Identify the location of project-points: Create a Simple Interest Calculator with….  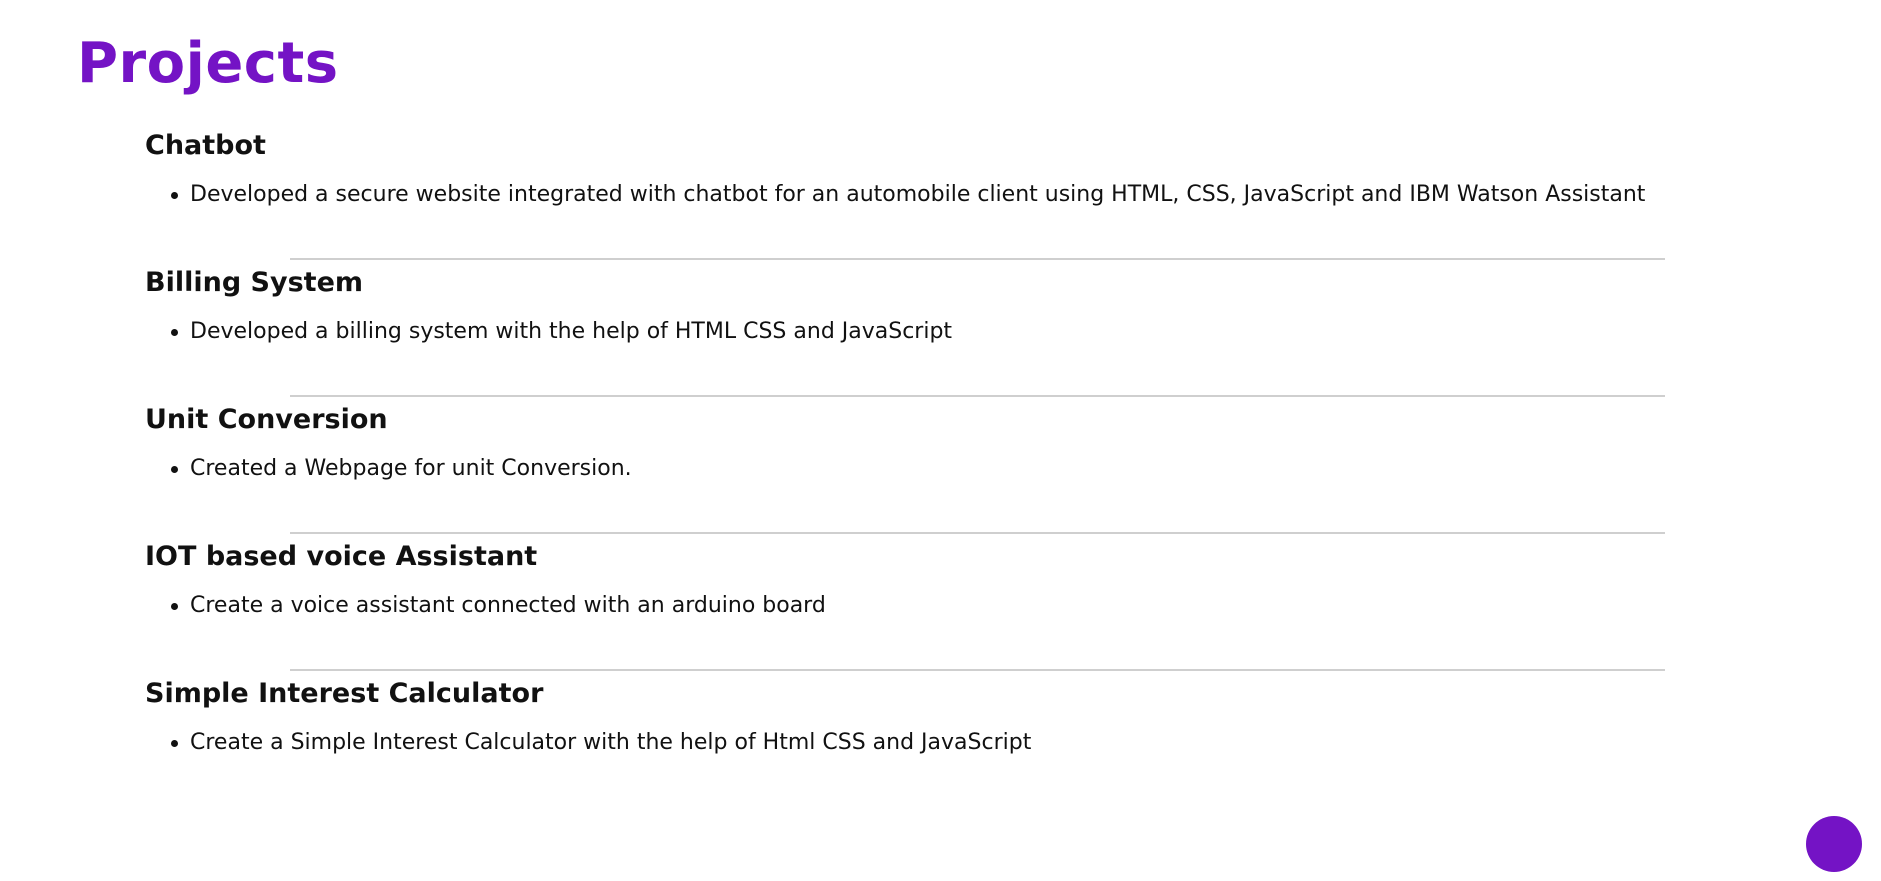
(905, 743).